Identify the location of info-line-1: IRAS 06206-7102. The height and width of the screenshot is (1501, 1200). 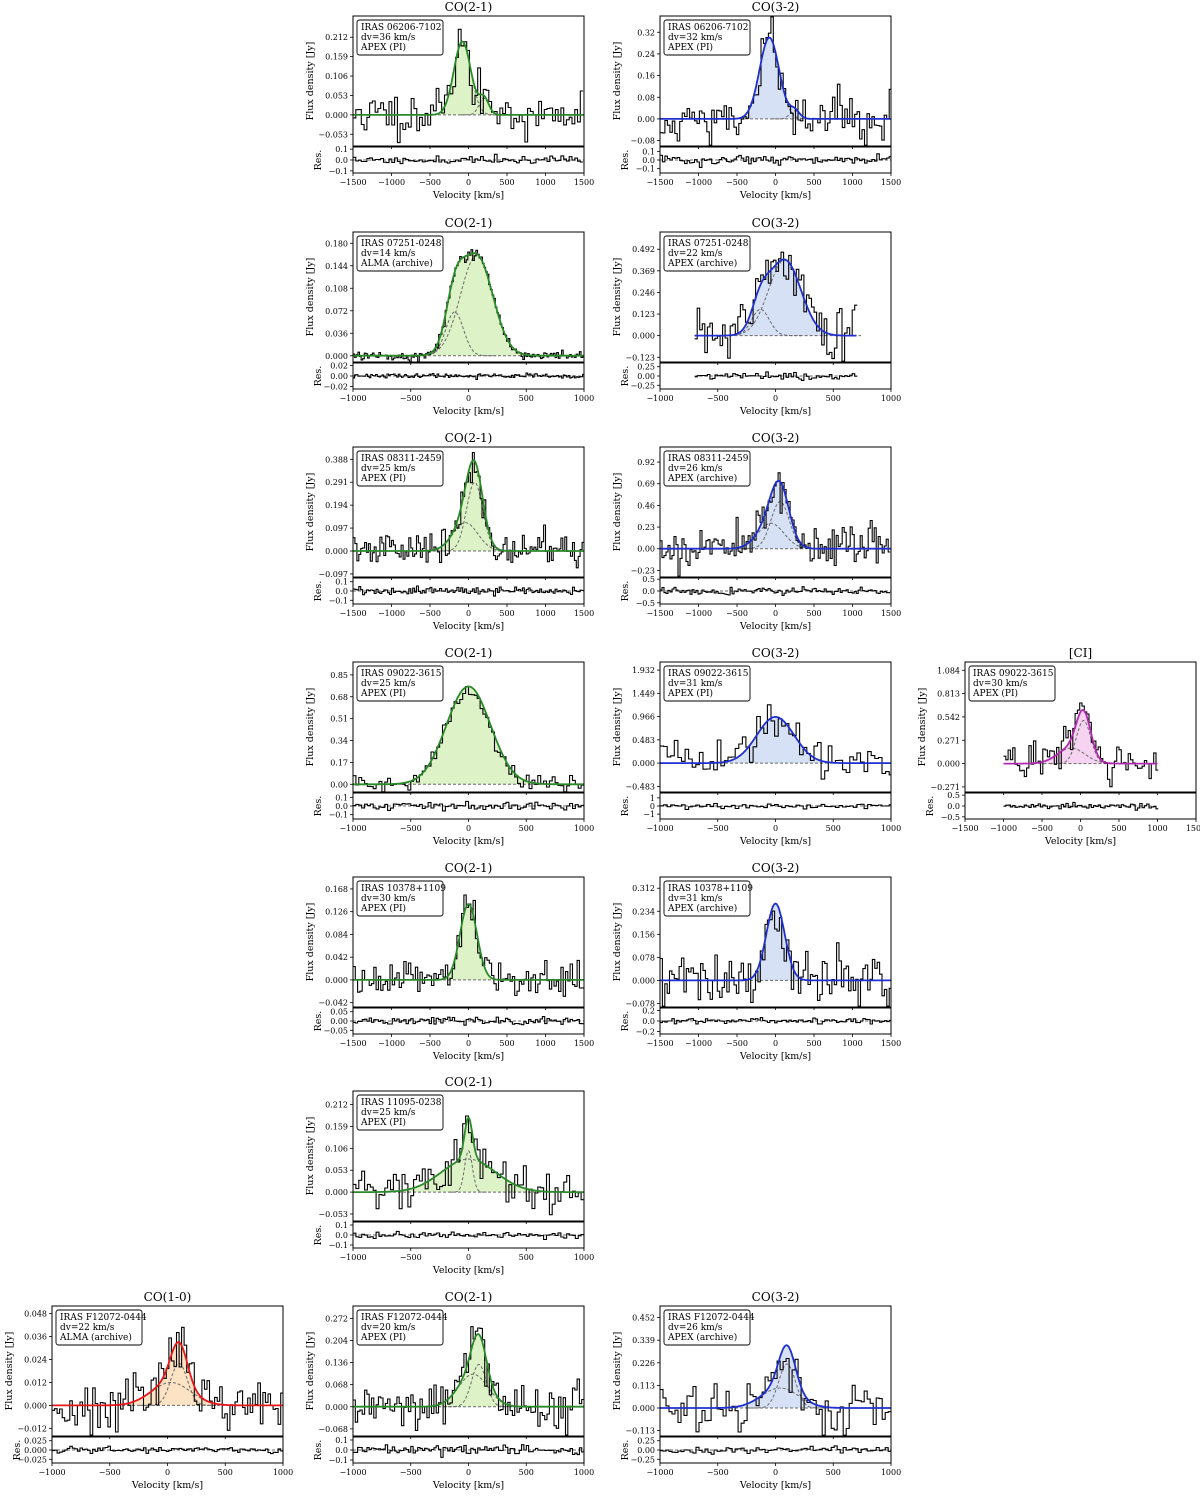
(401, 28).